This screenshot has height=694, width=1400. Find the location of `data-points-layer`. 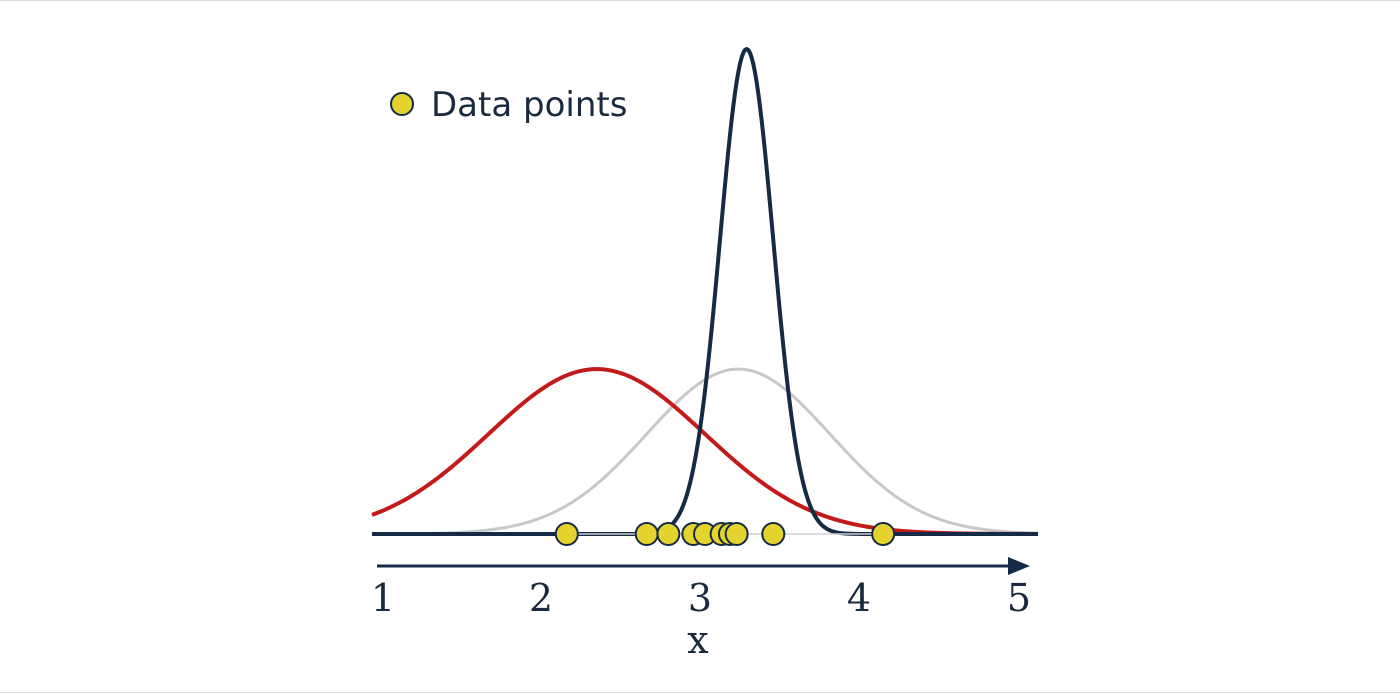

data-points-layer is located at coordinates (725, 534).